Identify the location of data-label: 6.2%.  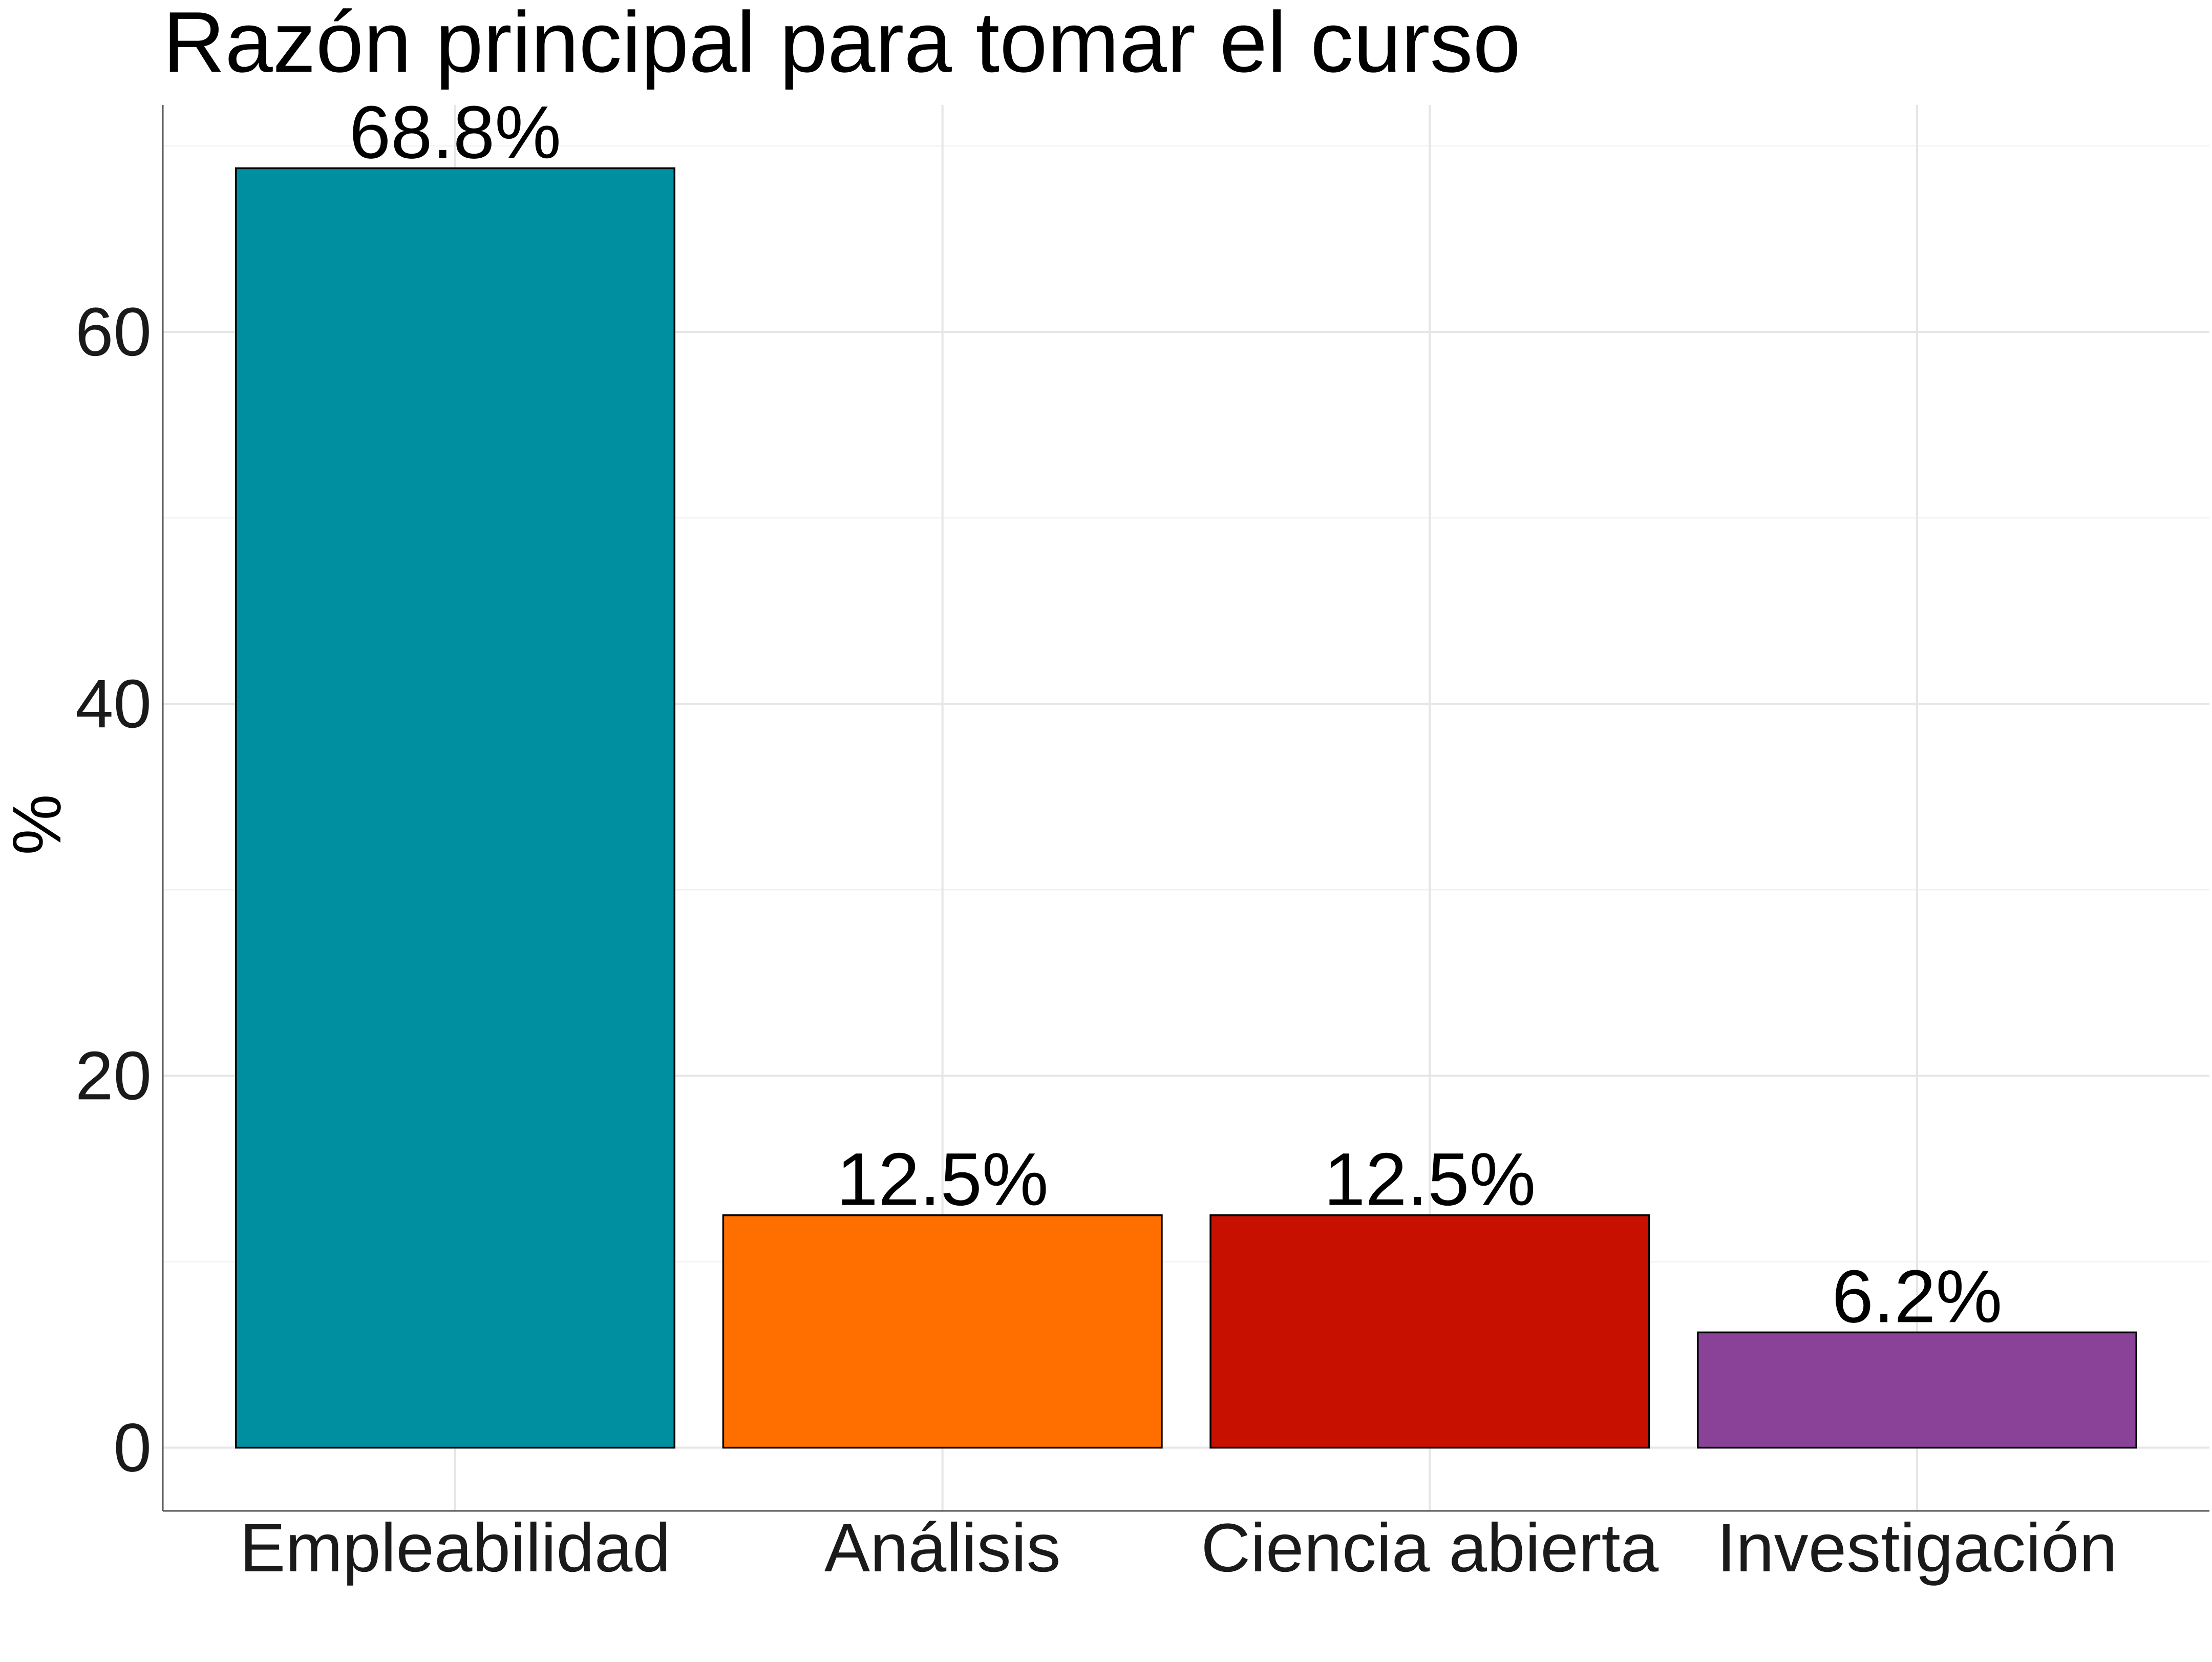
(1918, 1296).